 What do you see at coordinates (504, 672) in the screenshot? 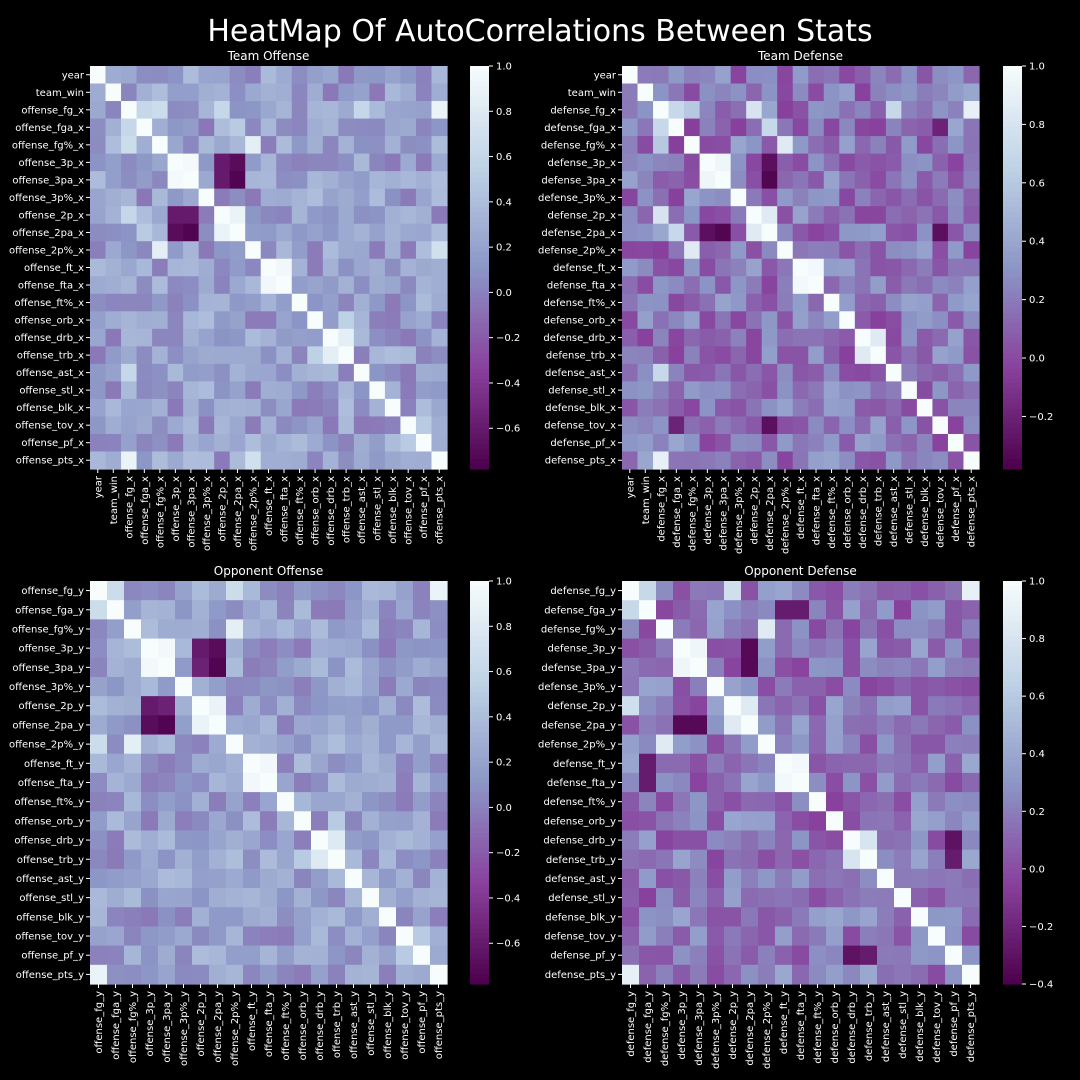
I see `colorbar-tick-label: 0.6` at bounding box center [504, 672].